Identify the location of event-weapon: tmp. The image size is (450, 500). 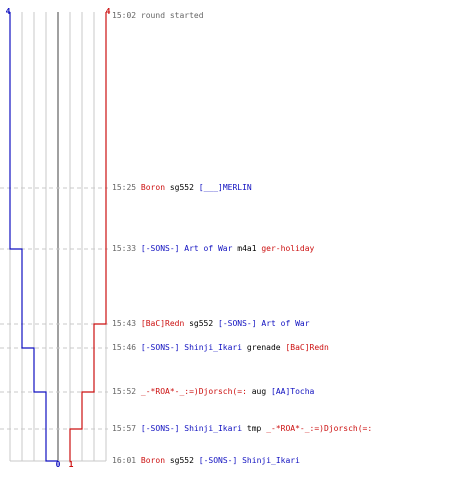
(254, 428).